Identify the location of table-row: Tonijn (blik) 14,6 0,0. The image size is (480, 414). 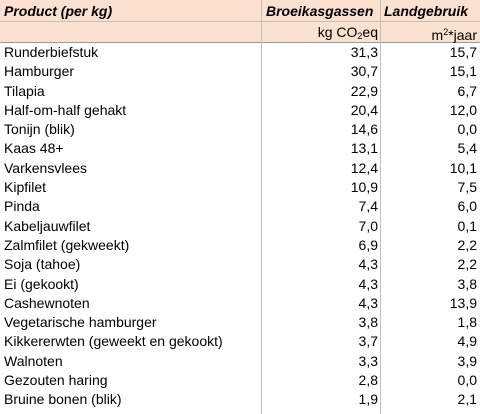
(240, 129).